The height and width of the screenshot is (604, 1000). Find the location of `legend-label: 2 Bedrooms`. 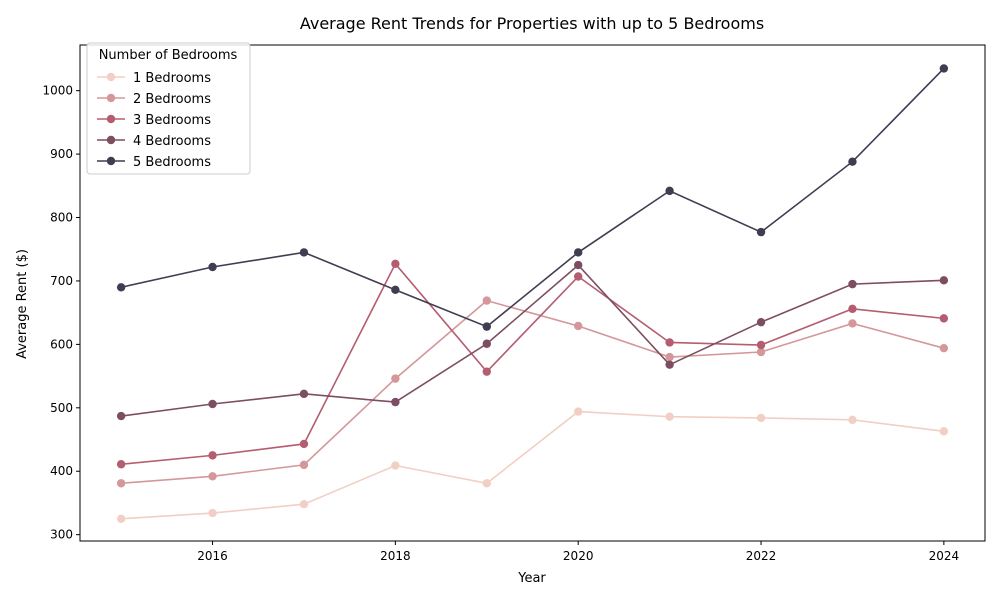

legend-label: 2 Bedrooms is located at coordinates (172, 99).